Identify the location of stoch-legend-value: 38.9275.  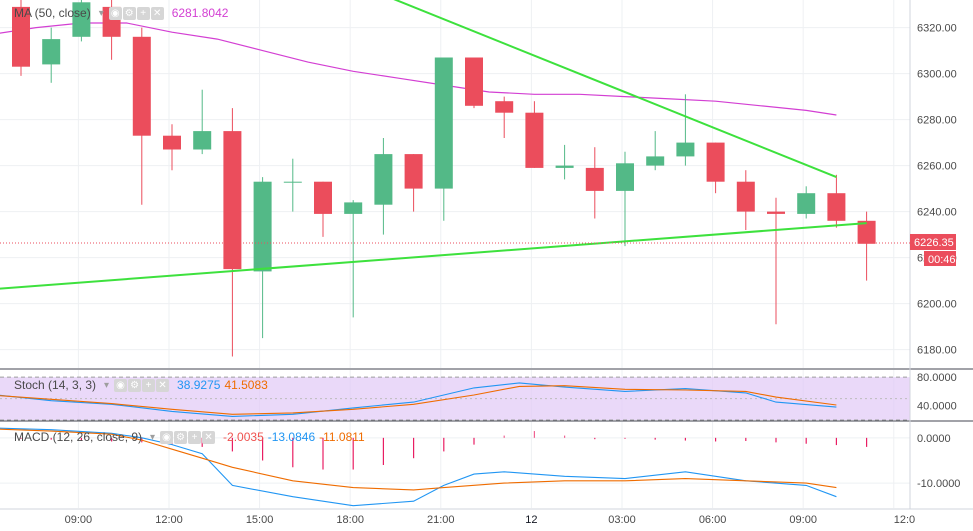
(199, 385).